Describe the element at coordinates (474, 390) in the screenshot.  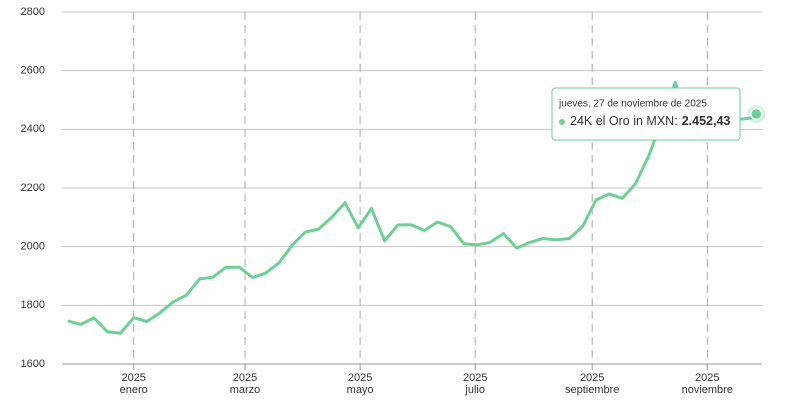
I see `x-tick-label: julio` at that location.